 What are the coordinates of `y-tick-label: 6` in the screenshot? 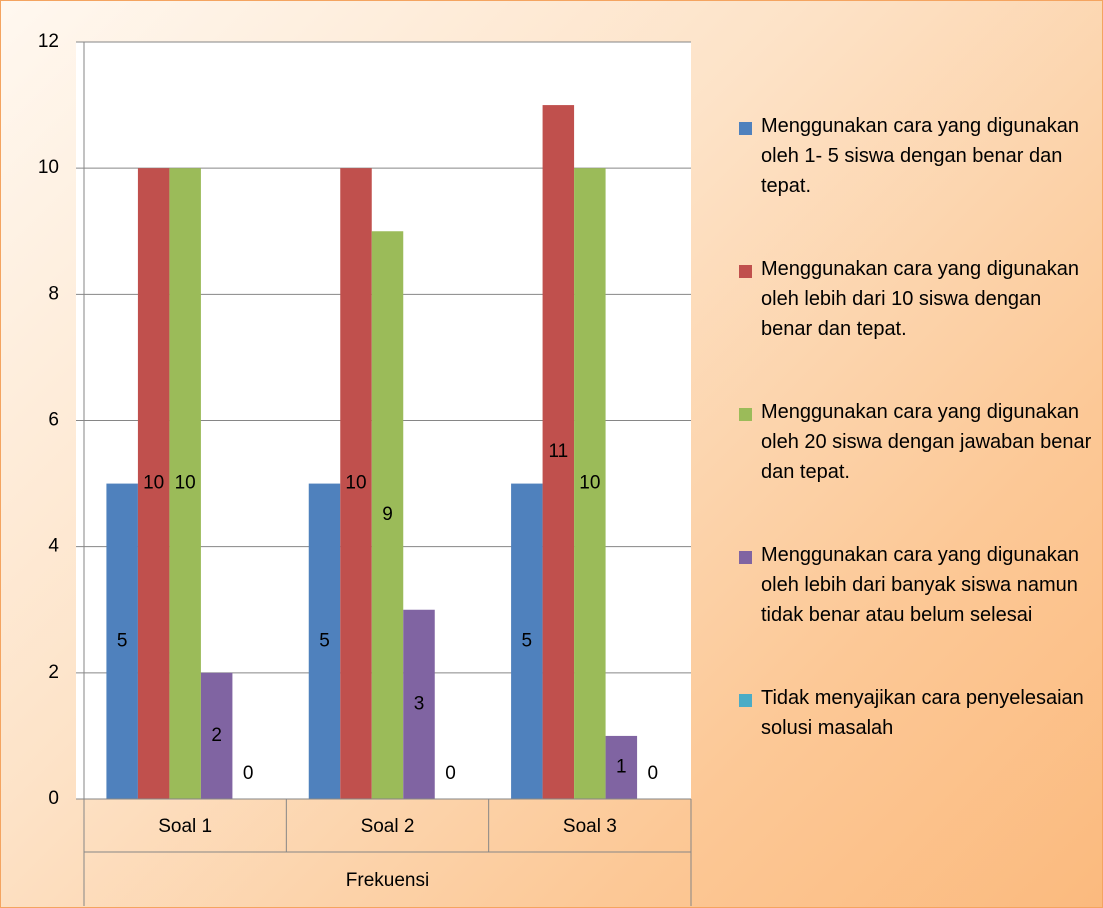 It's located at (53, 420).